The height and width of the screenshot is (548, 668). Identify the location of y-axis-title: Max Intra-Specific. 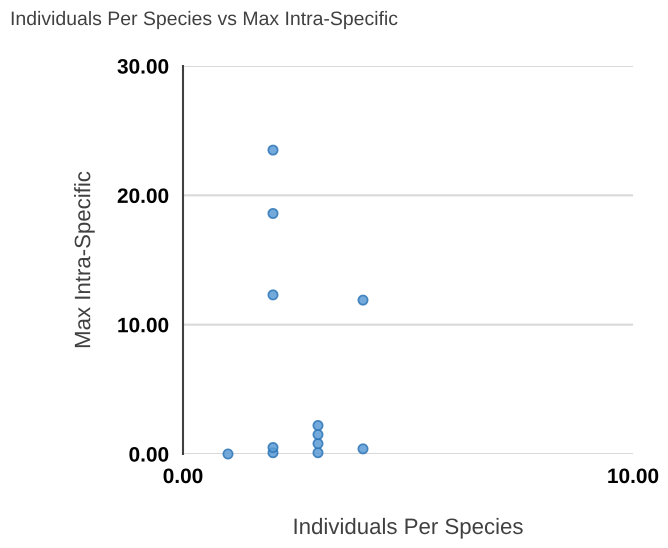
(84, 260).